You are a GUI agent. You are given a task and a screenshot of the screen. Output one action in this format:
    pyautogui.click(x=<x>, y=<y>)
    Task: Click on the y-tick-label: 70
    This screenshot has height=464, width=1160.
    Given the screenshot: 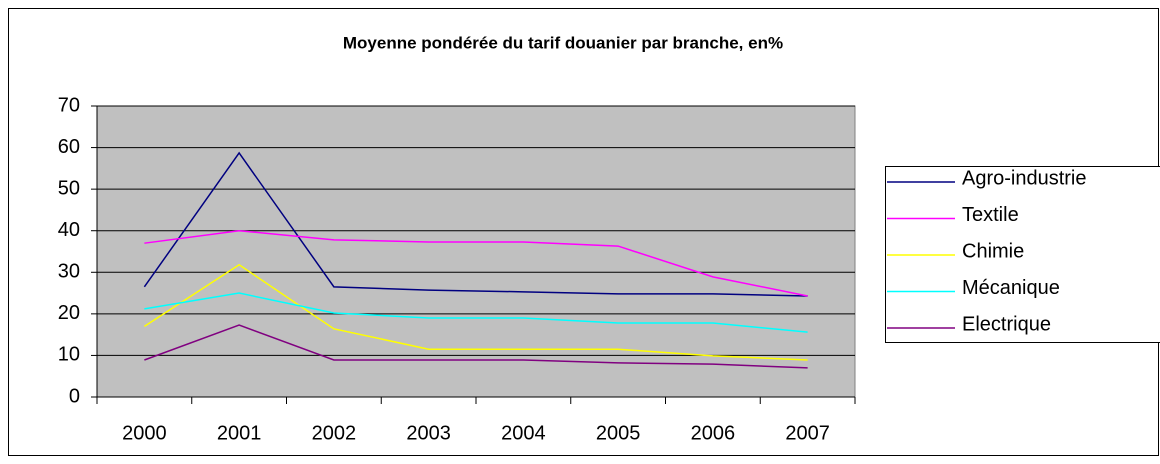 What is the action you would take?
    pyautogui.click(x=69, y=105)
    